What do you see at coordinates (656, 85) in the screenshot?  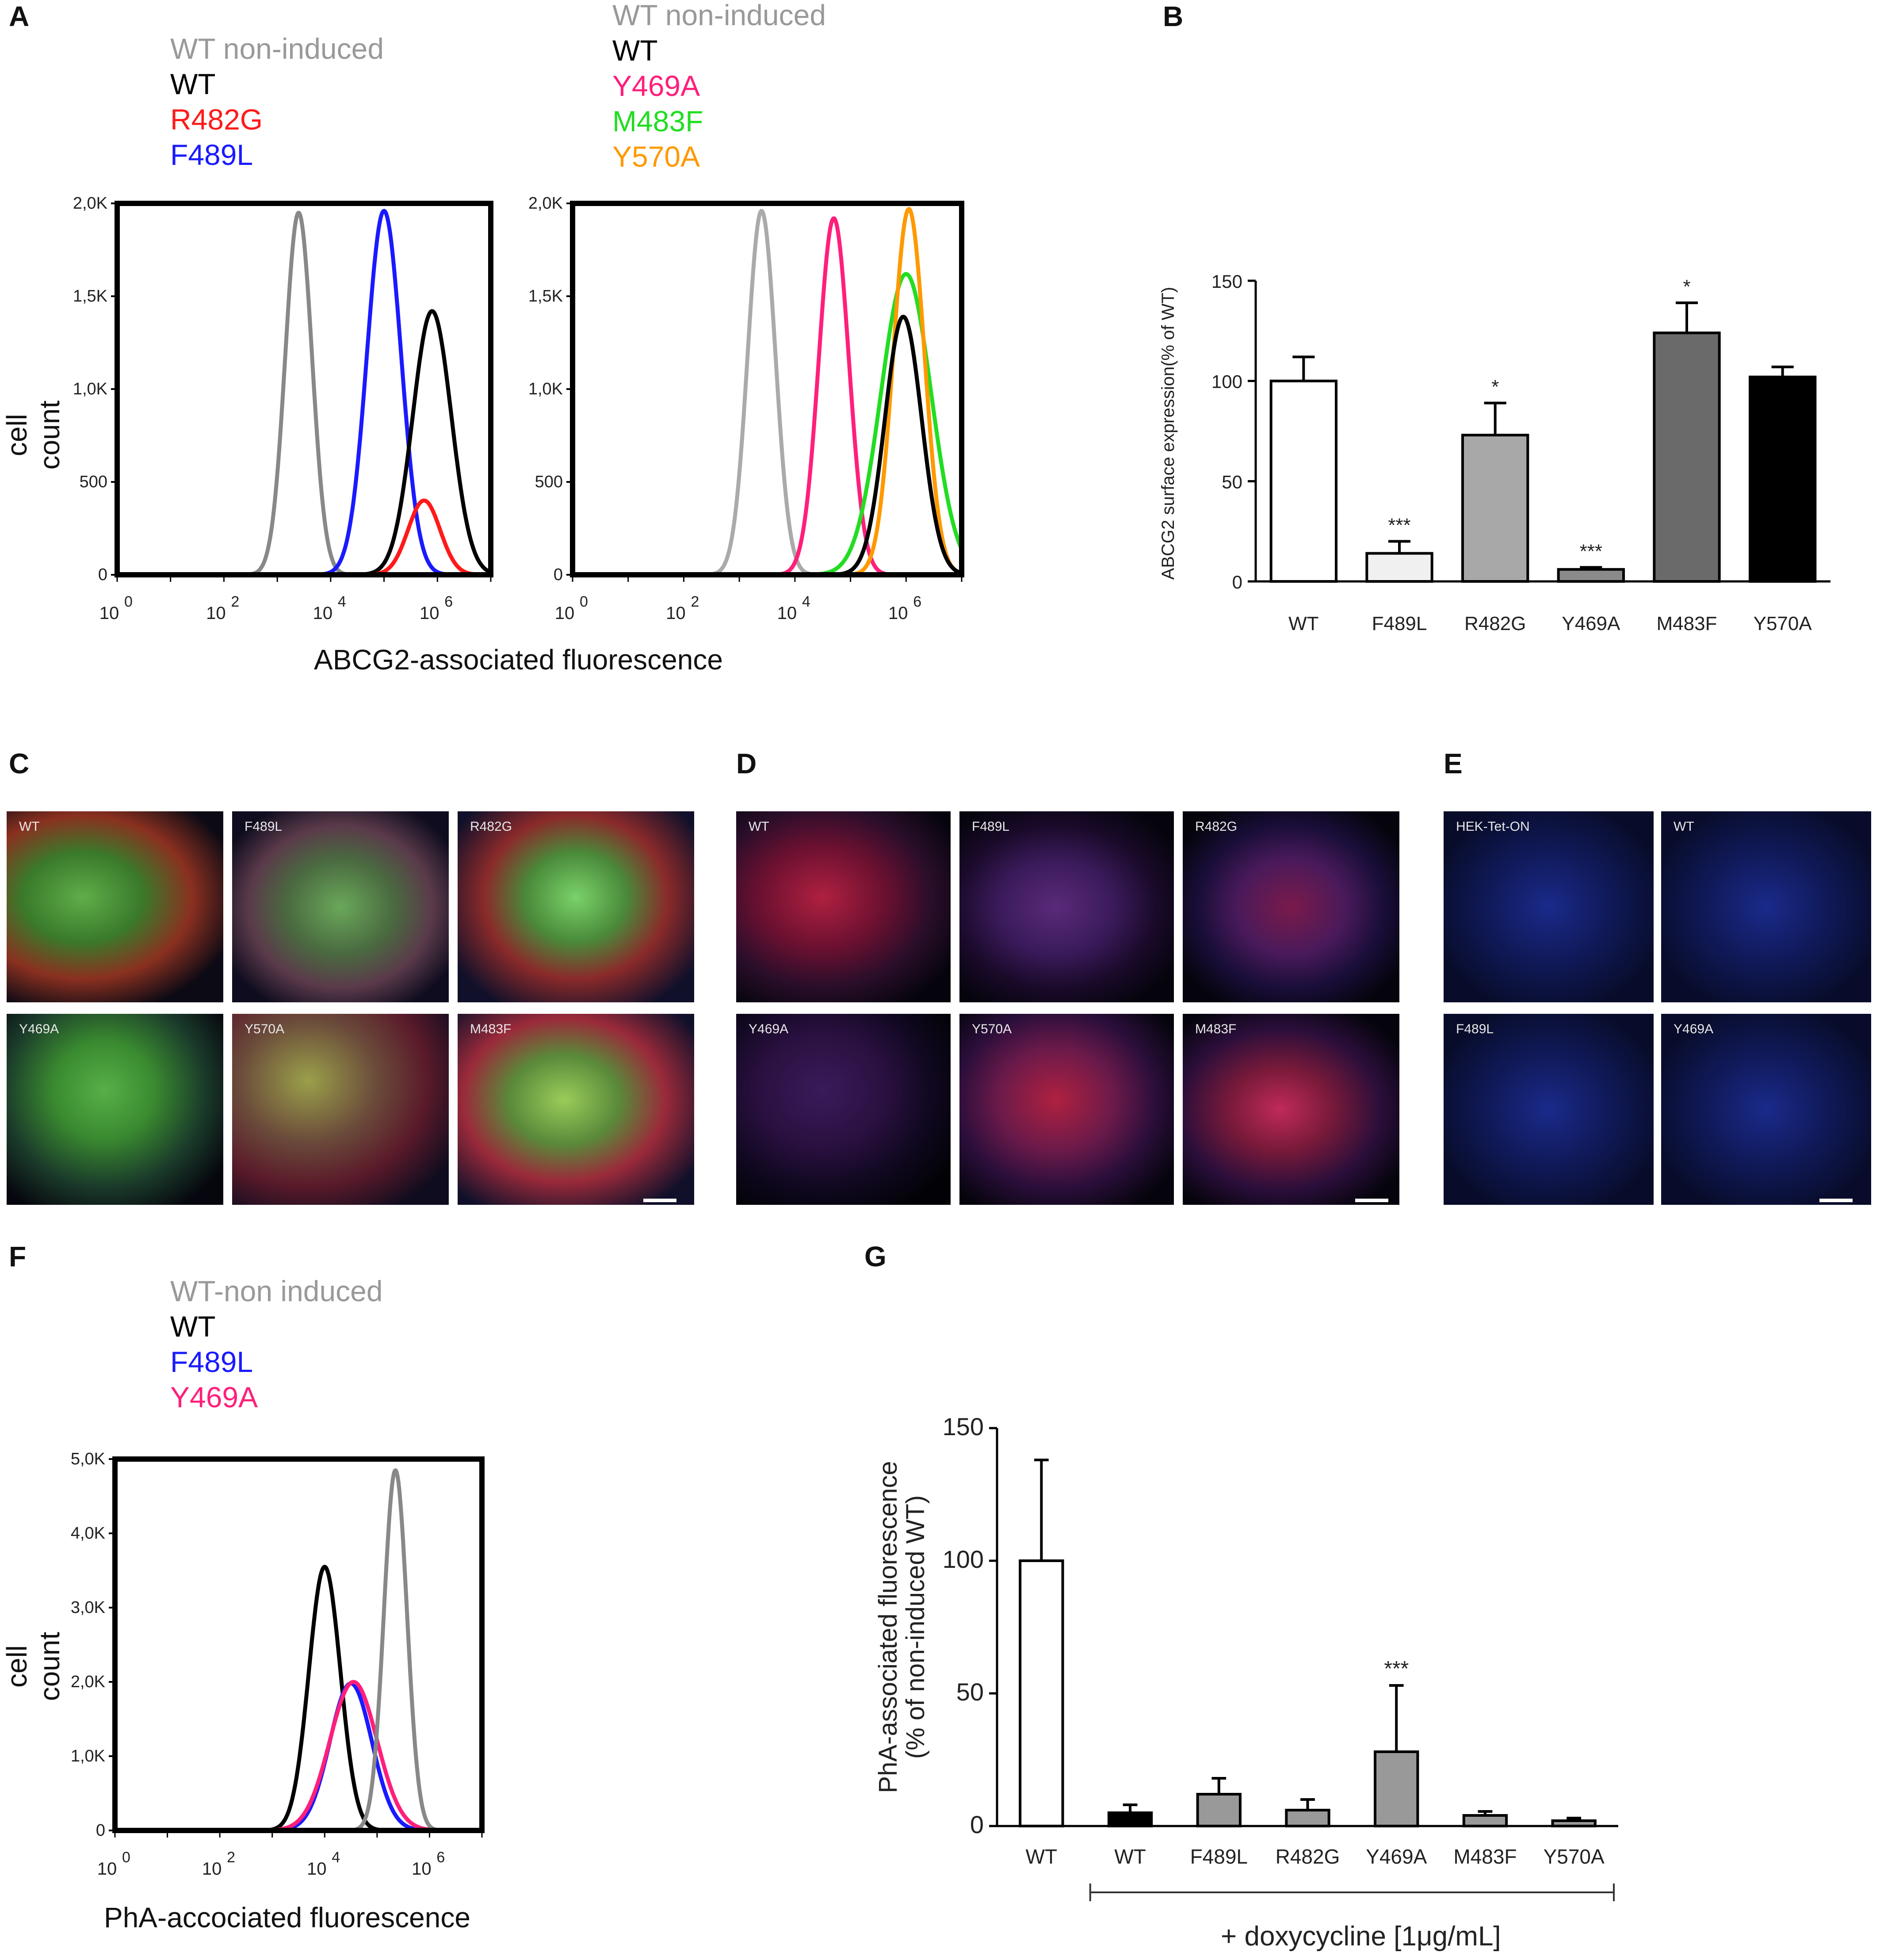 I see `legend-item: Y469A` at bounding box center [656, 85].